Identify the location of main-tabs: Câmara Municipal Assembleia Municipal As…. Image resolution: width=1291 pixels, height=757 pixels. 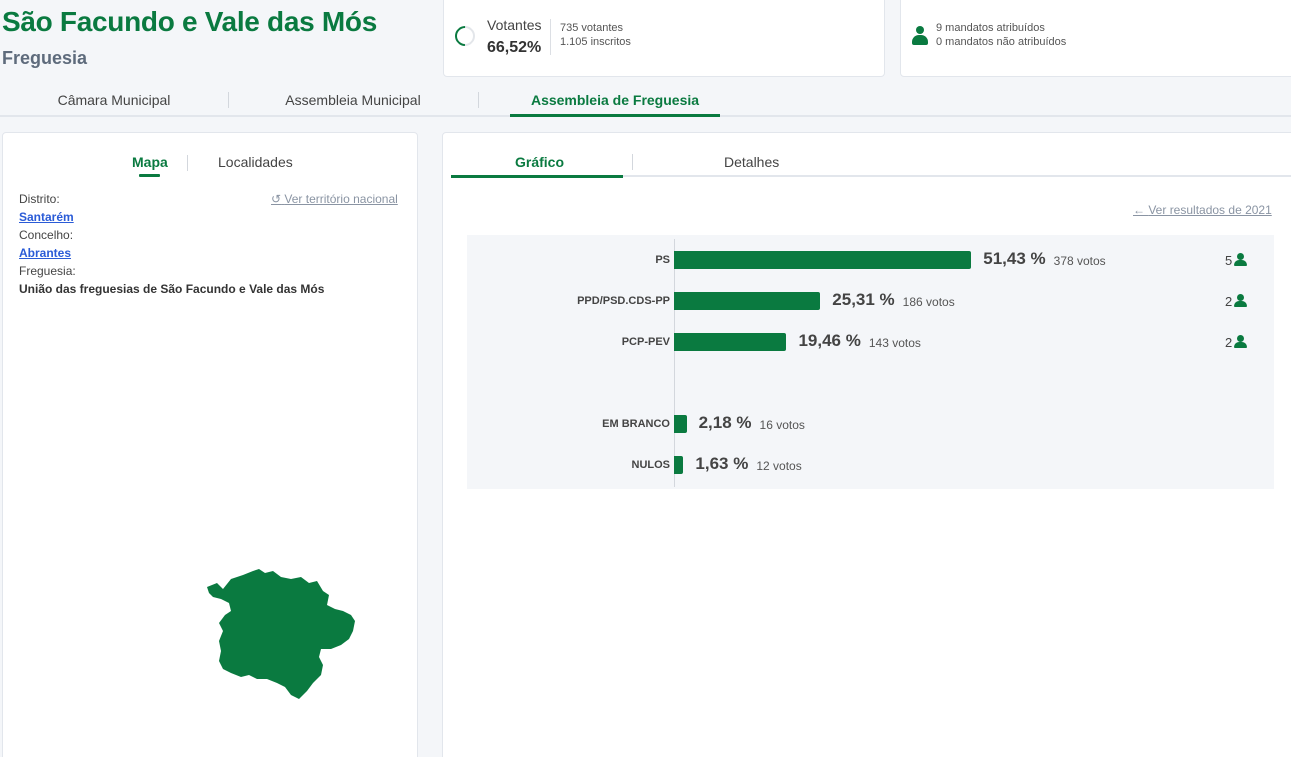
(645, 101).